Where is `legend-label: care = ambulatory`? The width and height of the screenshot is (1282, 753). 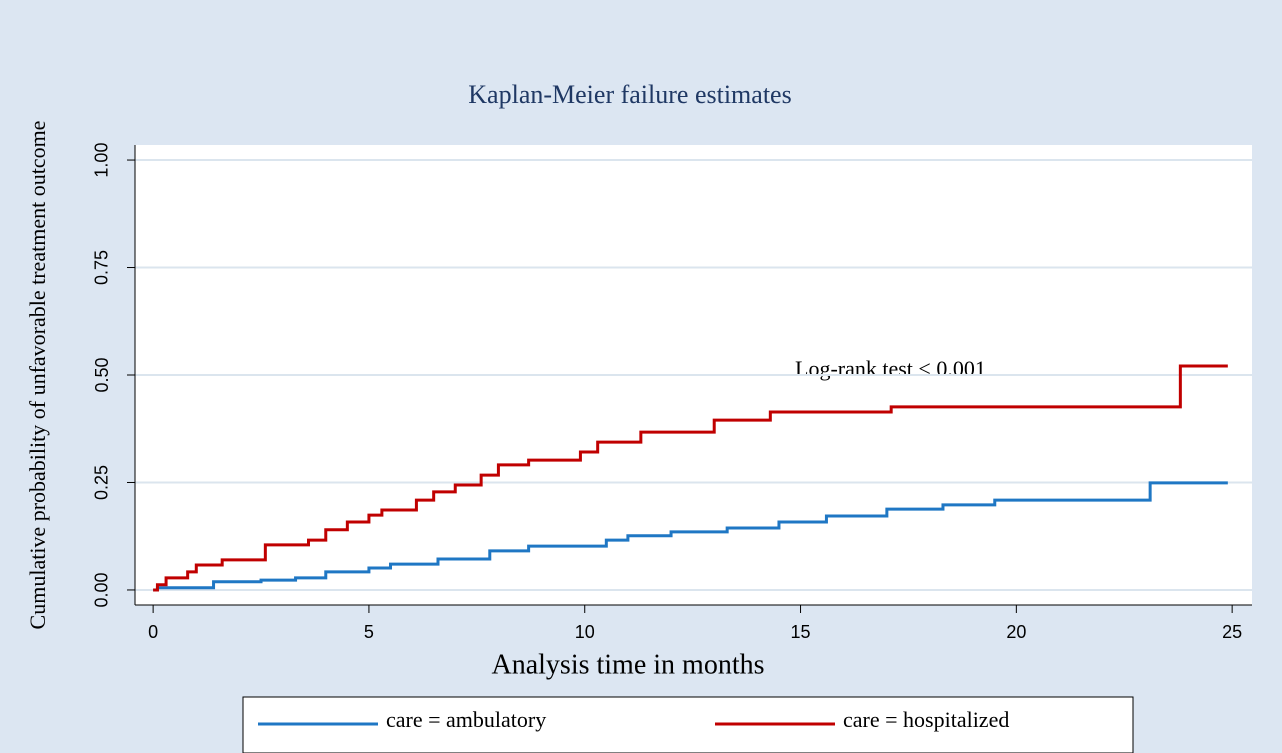 legend-label: care = ambulatory is located at coordinates (466, 719).